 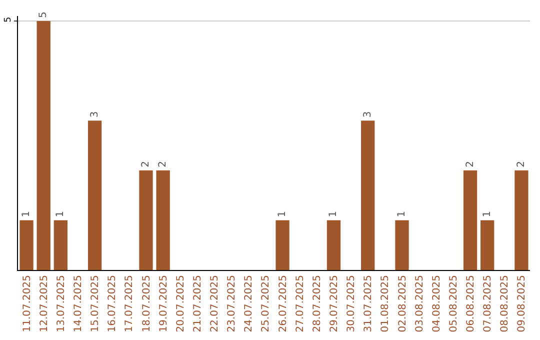 I want to click on x-tick-label: 08.08.2025, so click(x=505, y=303).